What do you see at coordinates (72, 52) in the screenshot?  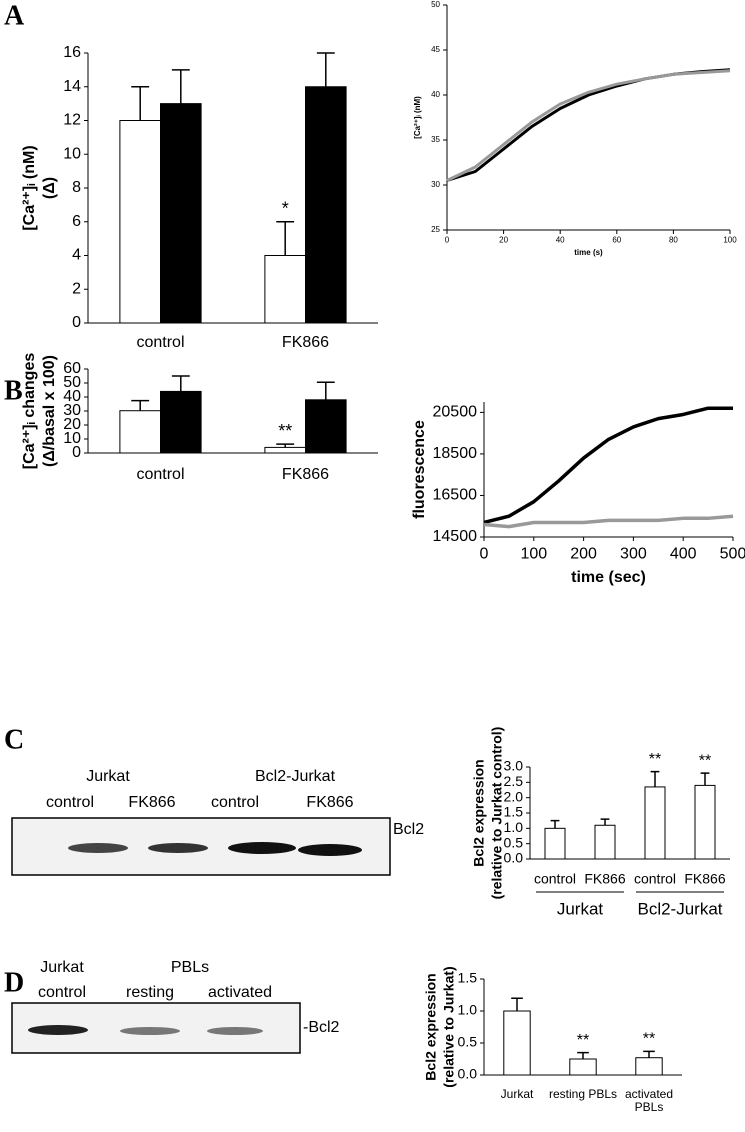 I see `y-tick-label: 16` at bounding box center [72, 52].